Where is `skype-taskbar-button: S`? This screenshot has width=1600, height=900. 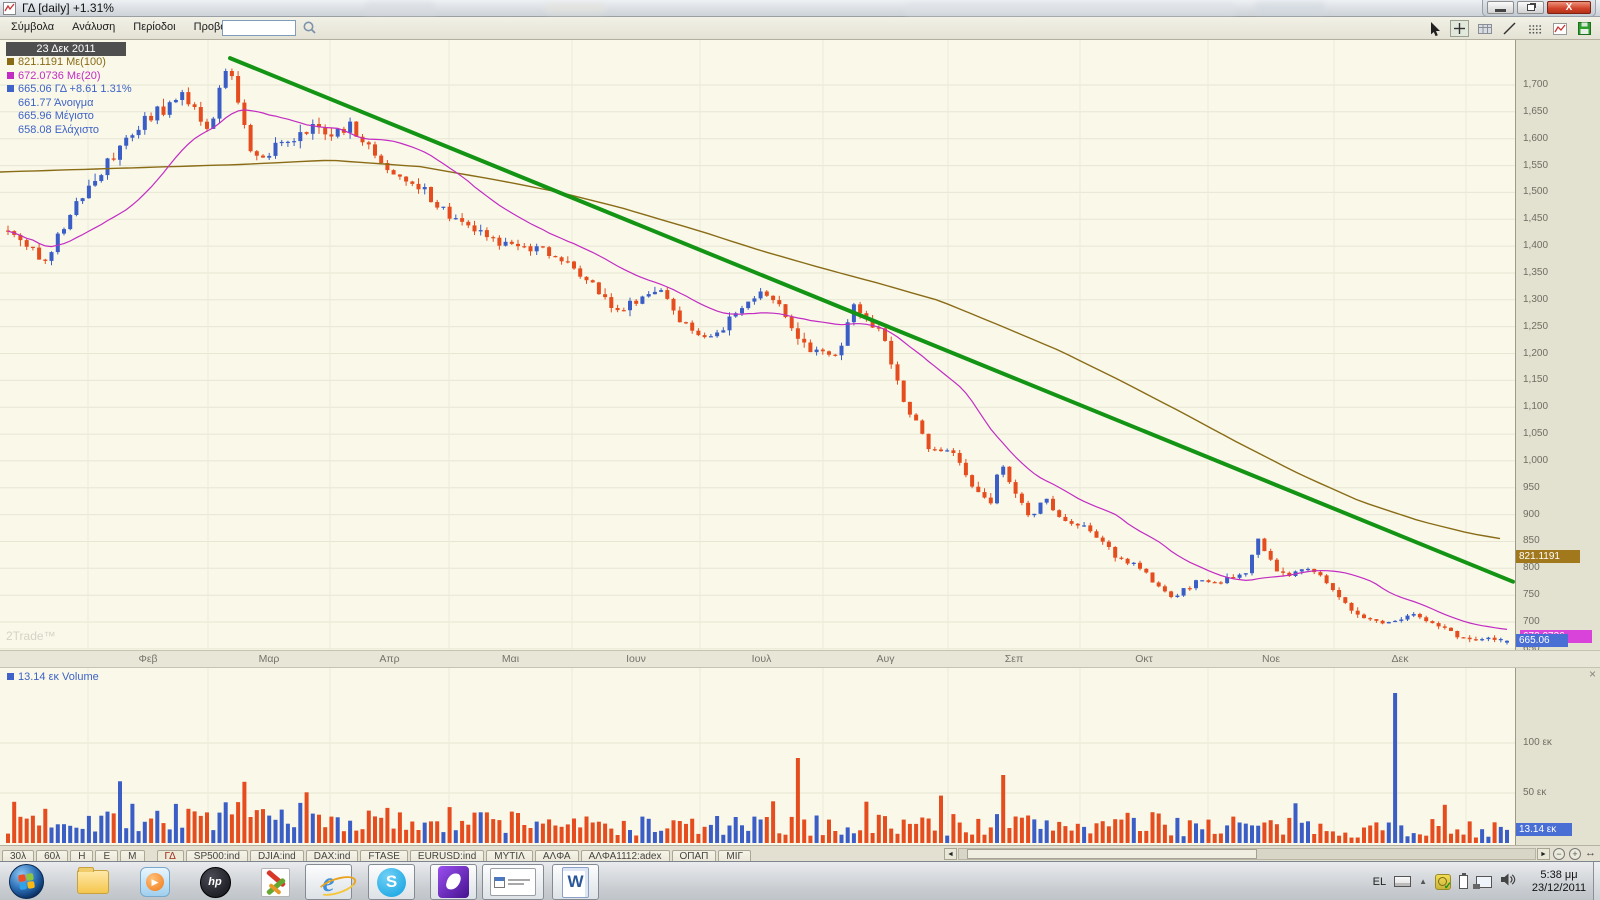
skype-taskbar-button: S is located at coordinates (391, 882).